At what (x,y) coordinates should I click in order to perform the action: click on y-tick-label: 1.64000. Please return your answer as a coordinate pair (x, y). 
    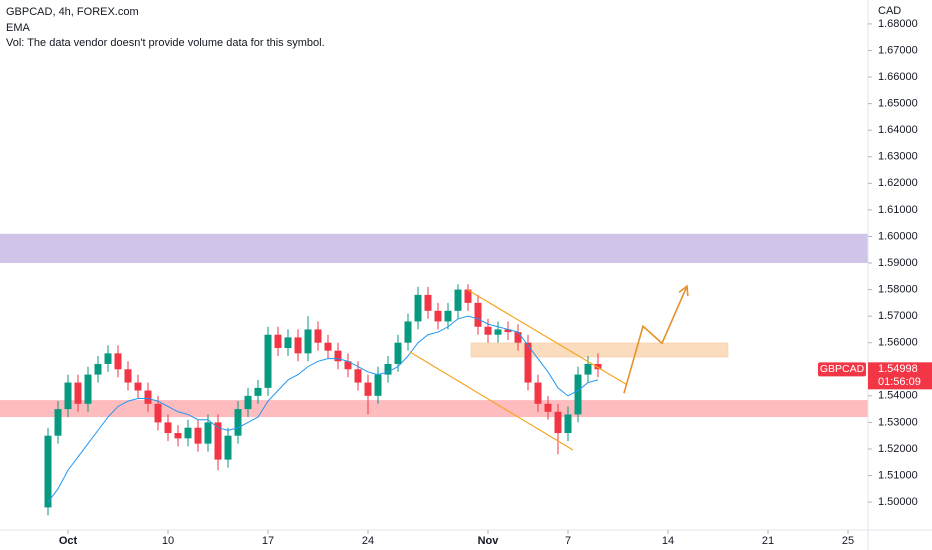
    Looking at the image, I should click on (898, 130).